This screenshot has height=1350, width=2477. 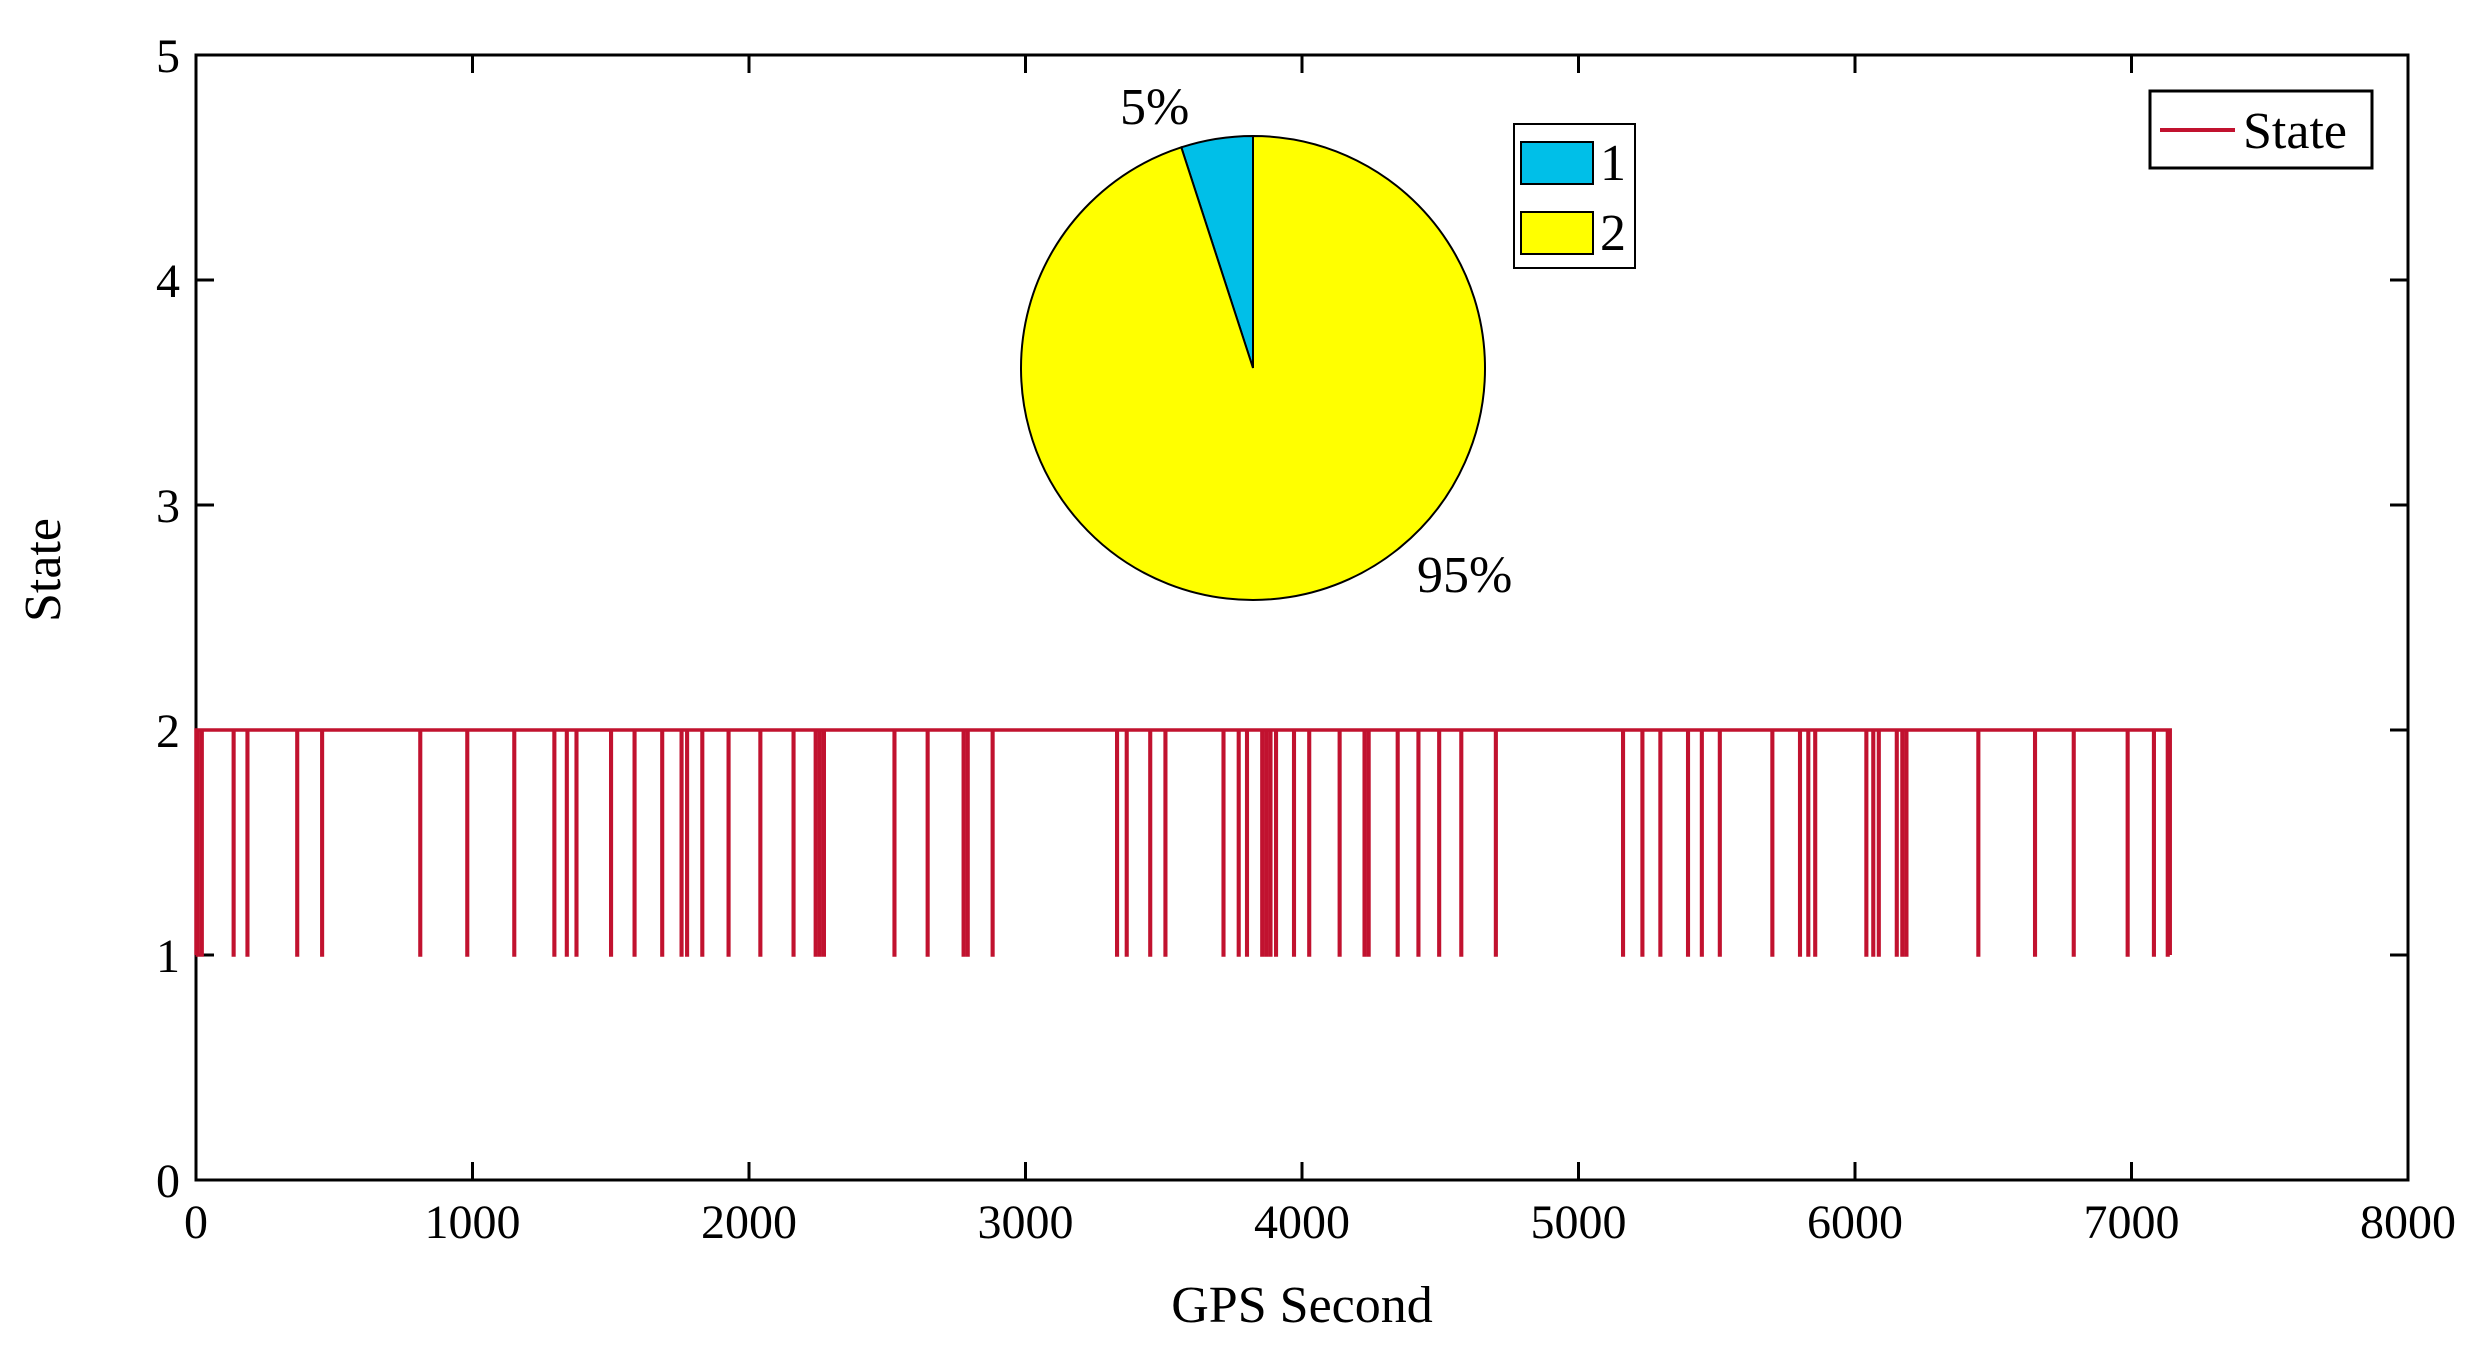 I want to click on pie-pct-label-1: 5%, so click(x=1154, y=107).